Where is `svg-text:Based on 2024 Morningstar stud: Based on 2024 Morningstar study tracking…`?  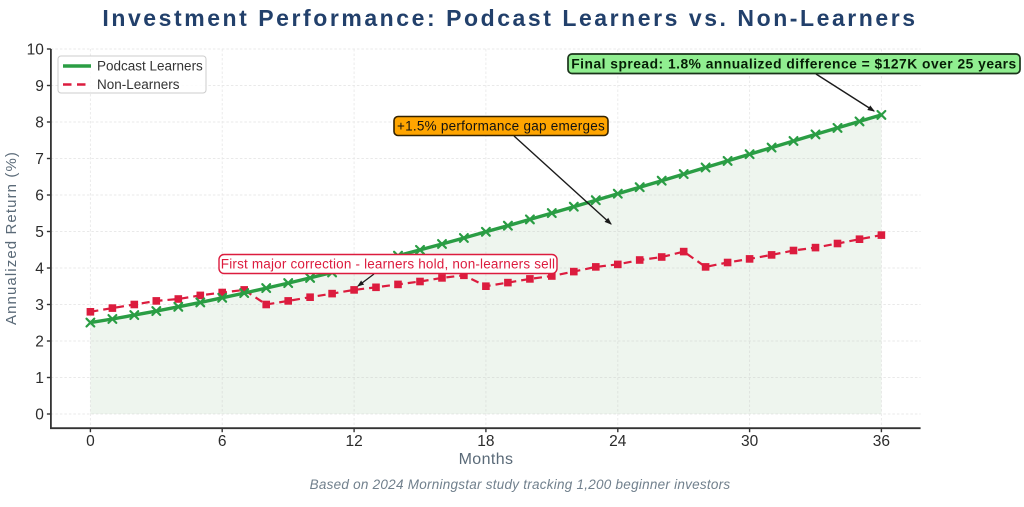
svg-text:Based on 2024 Morningstar stud: Based on 2024 Morningstar study tracking… is located at coordinates (520, 484).